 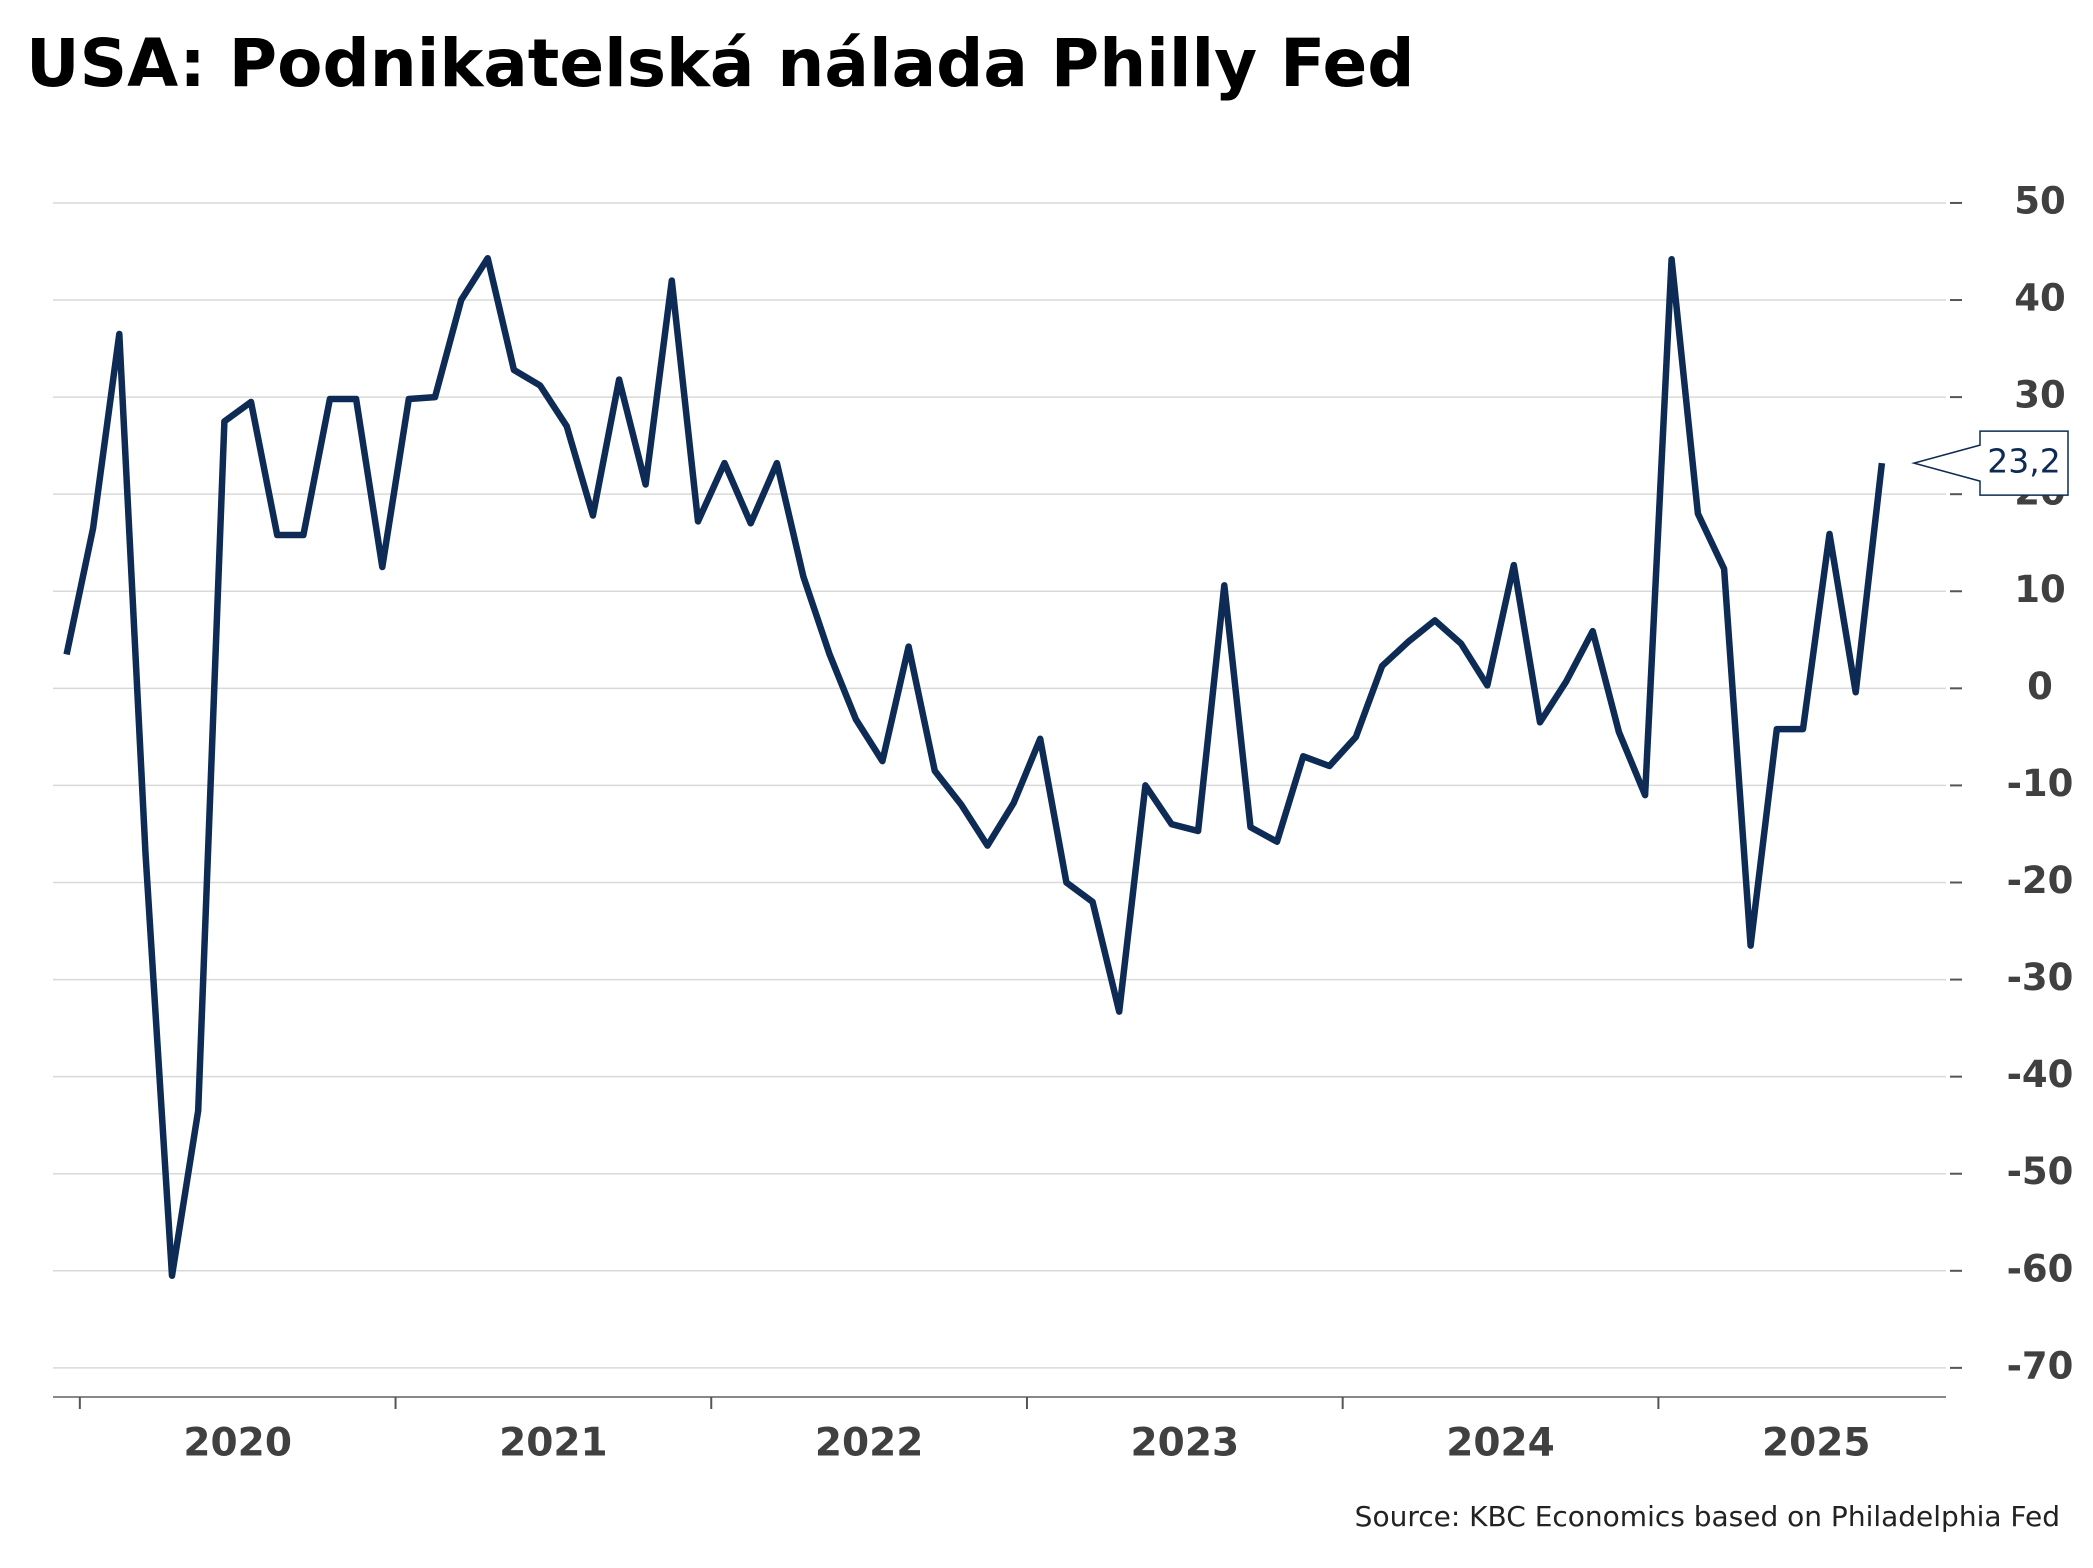 I want to click on value-label: 23,2, so click(x=2023, y=461).